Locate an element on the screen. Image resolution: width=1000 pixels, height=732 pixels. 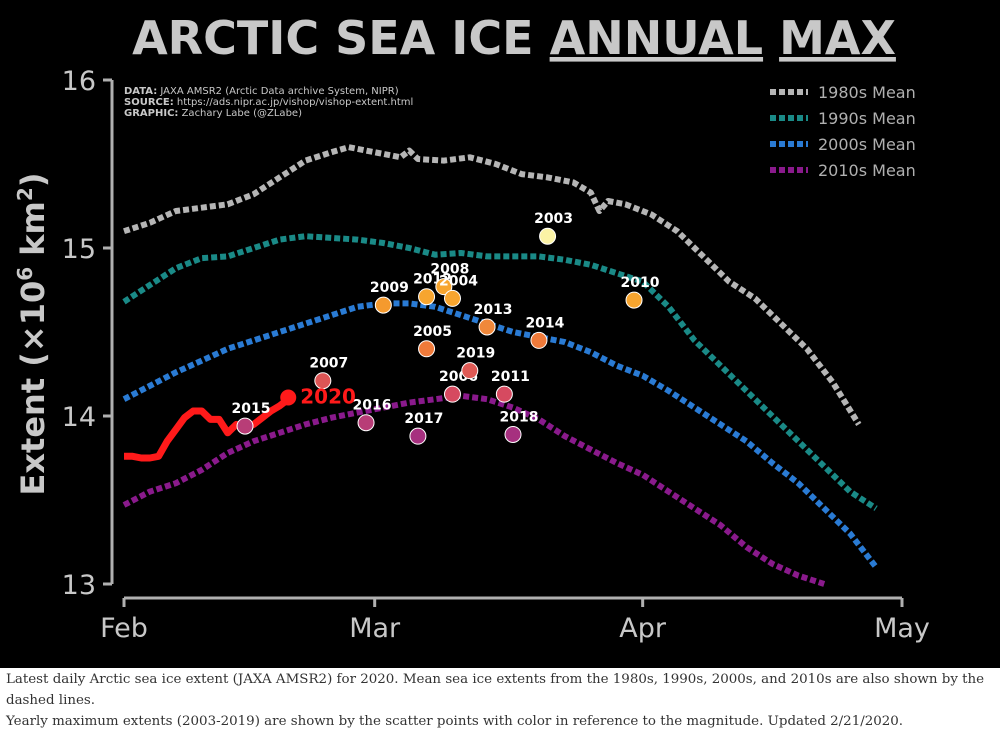
credit-line: GRAPHIC: Zachary Labe (@ZLabe) is located at coordinates (213, 113).